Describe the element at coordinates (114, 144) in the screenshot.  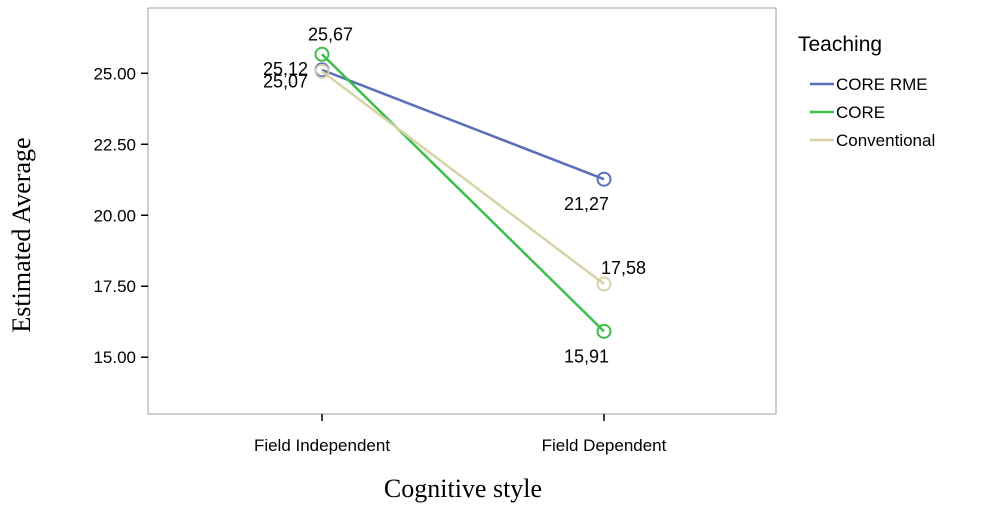
I see `y-tick-label: 22.50` at that location.